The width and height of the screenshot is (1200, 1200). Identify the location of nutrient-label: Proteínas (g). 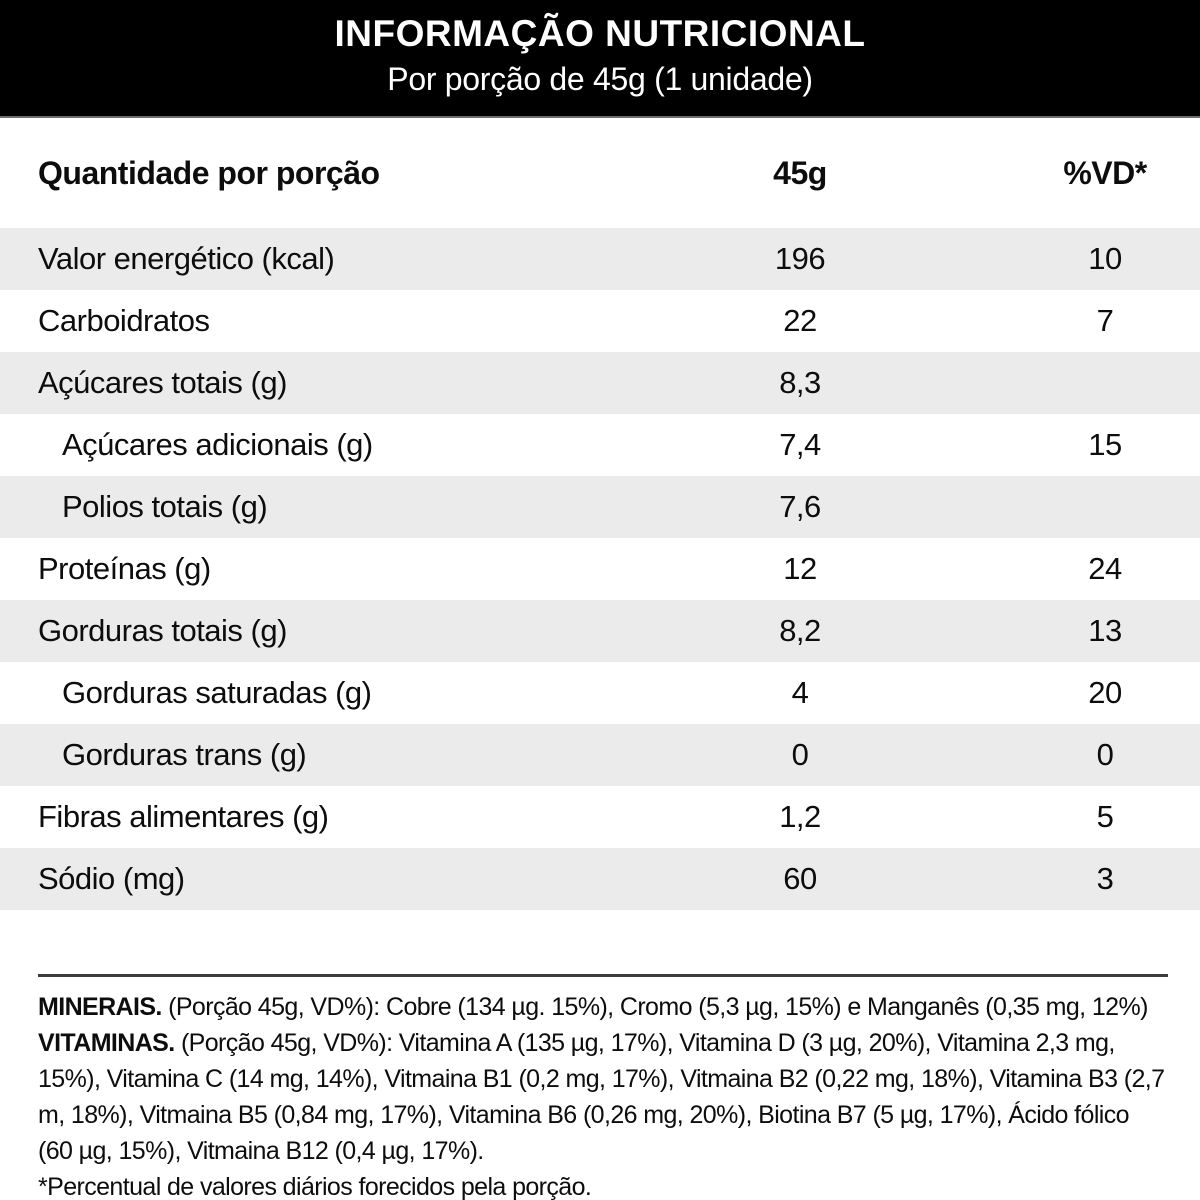
(124, 568).